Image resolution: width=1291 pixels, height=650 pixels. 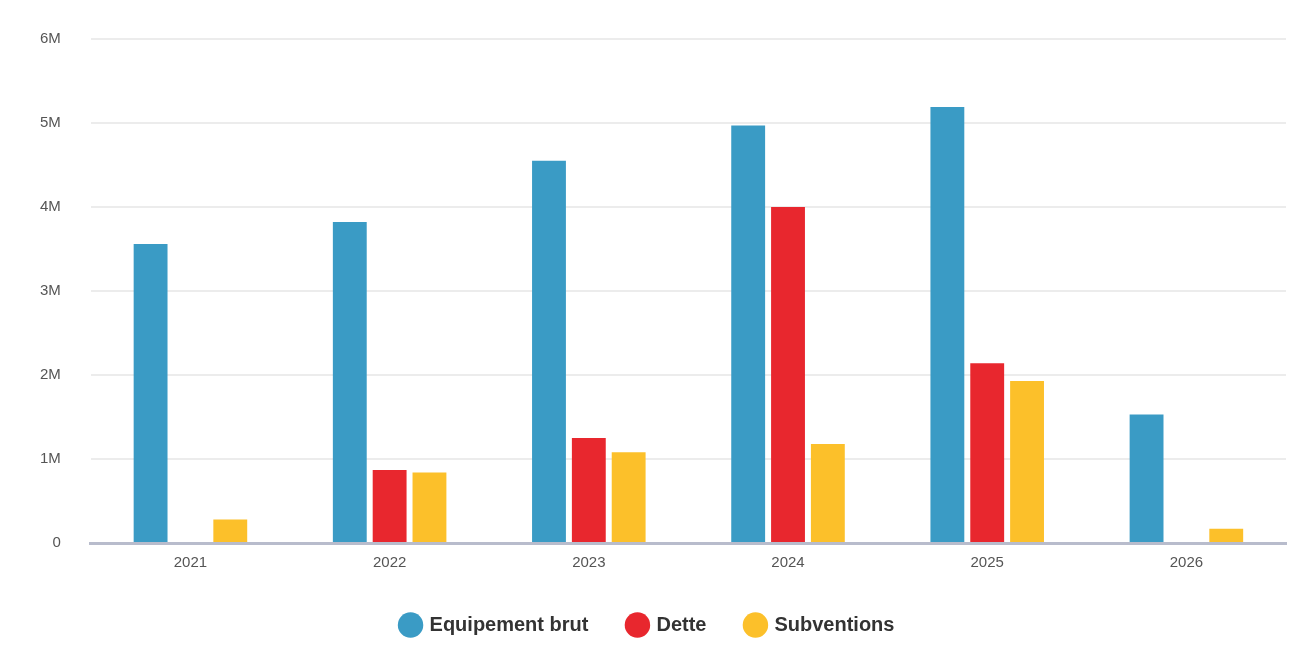 What do you see at coordinates (56, 542) in the screenshot?
I see `y-tick-label: 0` at bounding box center [56, 542].